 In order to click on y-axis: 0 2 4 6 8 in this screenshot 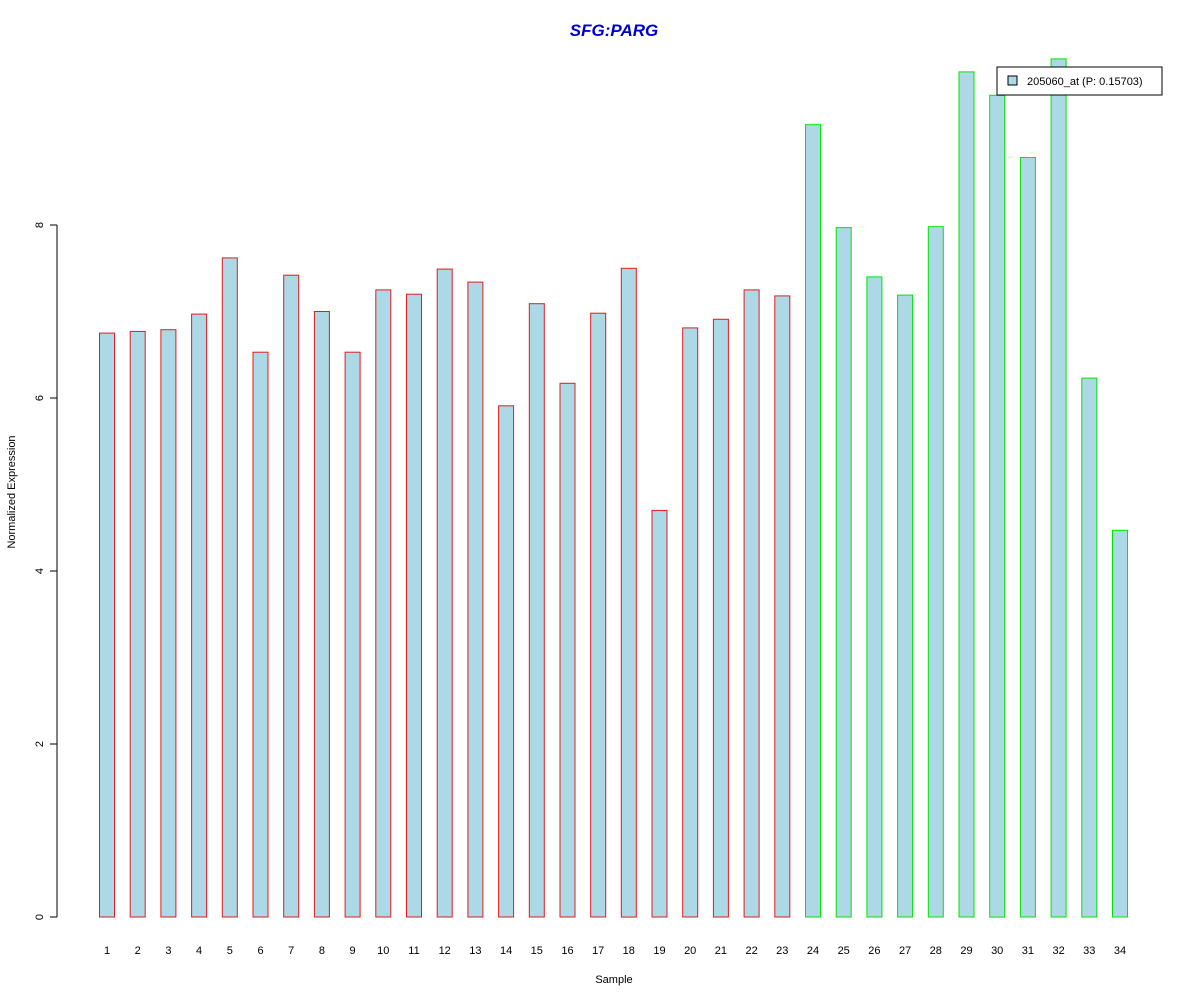, I will do `click(46, 571)`.